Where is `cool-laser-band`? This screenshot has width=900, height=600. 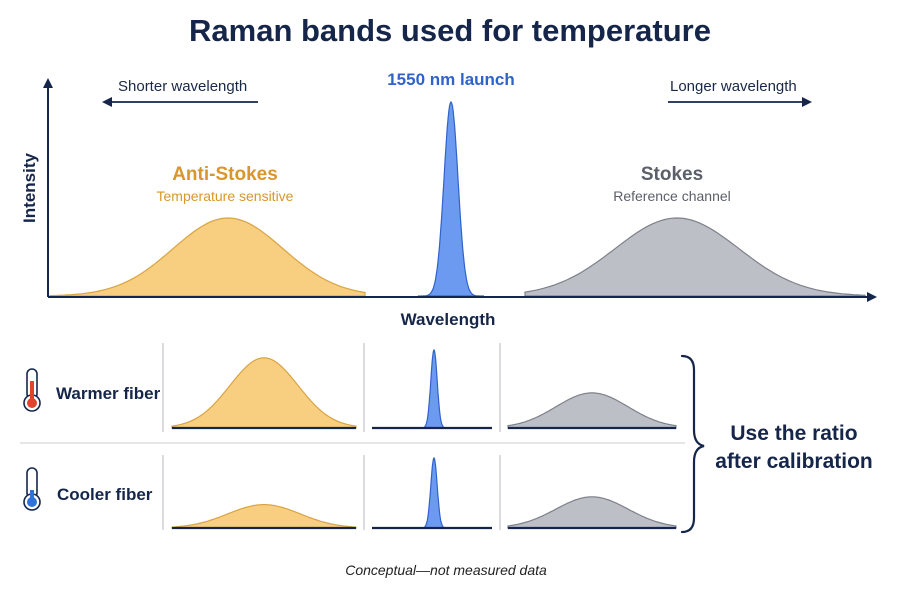 cool-laser-band is located at coordinates (434, 493).